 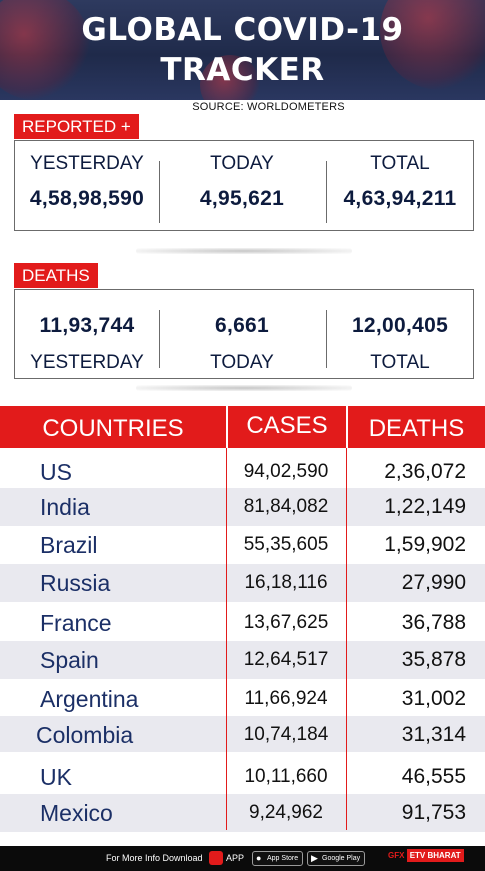 I want to click on app-store-badge: ● App Store, so click(x=278, y=858).